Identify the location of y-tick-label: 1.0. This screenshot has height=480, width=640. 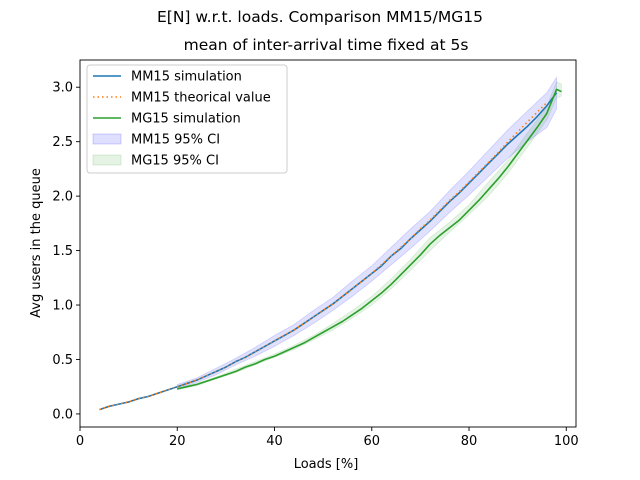
(62, 306).